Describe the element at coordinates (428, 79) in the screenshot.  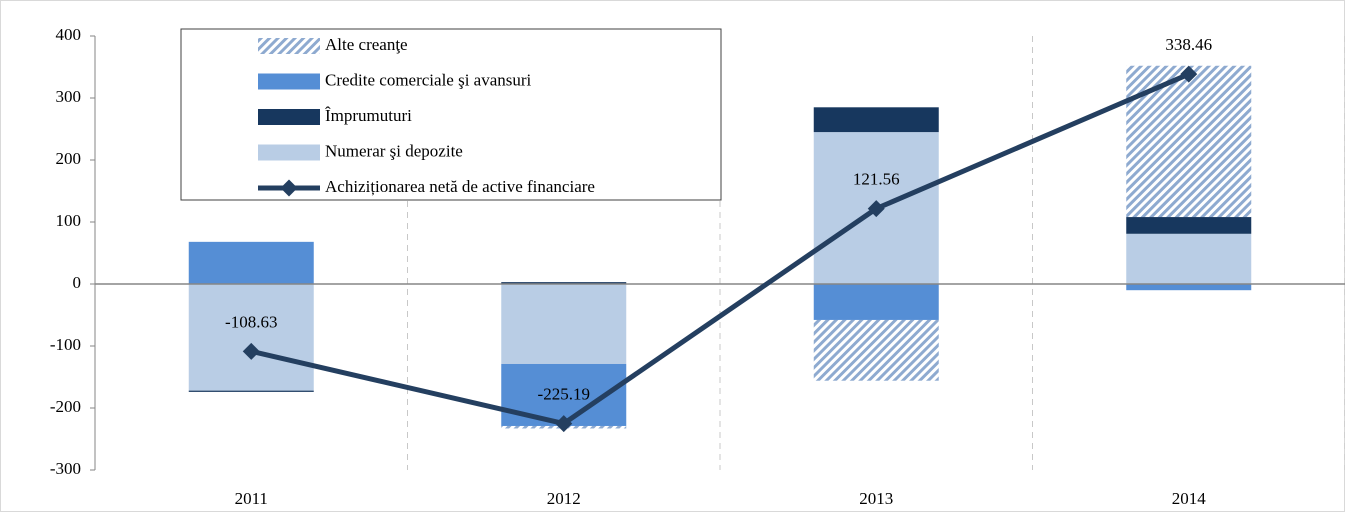
I see `legend-label: Credite comerciale şi avansuri` at that location.